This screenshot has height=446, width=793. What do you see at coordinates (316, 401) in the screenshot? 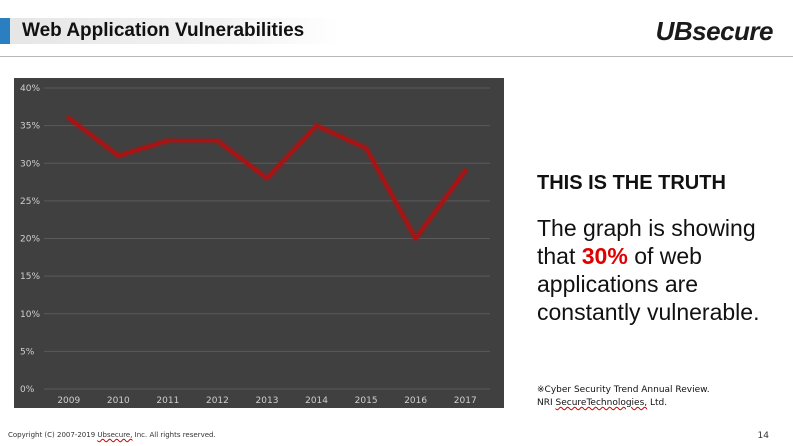
I see `x-tick-label: 2014` at bounding box center [316, 401].